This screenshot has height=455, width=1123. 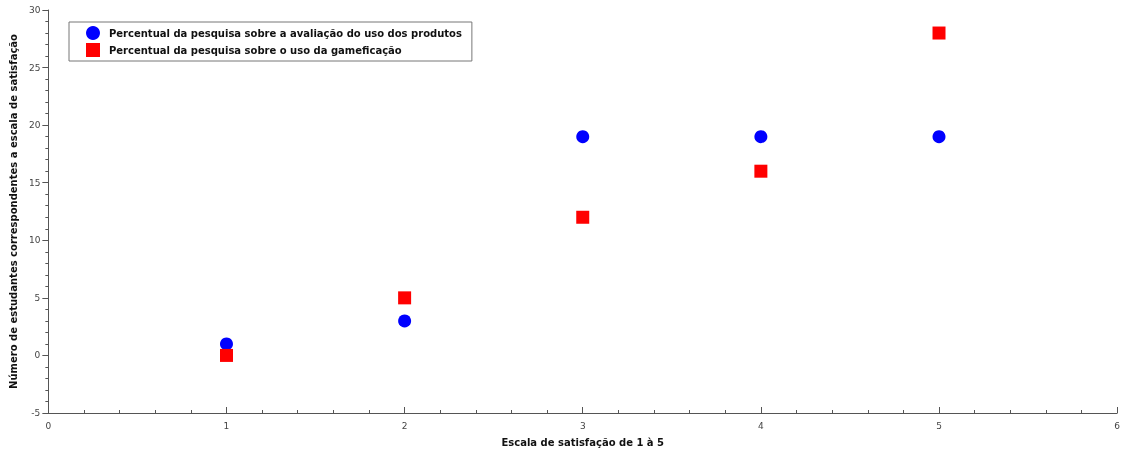 I want to click on y-tick-label: 20, so click(x=34, y=125).